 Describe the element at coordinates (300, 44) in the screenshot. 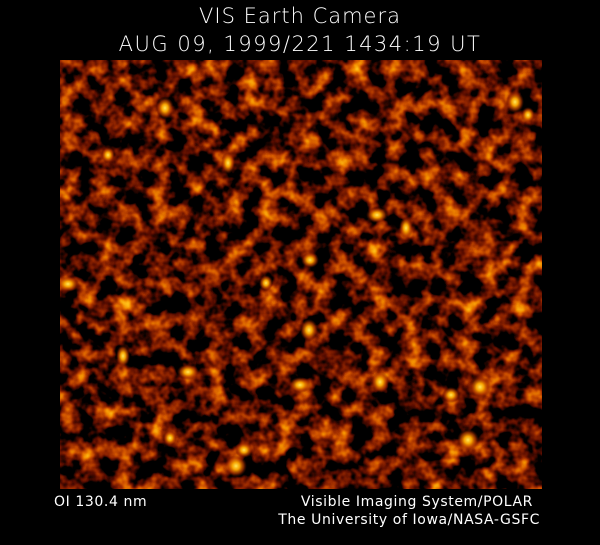

I see `observation-timestamp: AUG 09, 1999/221 1434:19 UT` at that location.